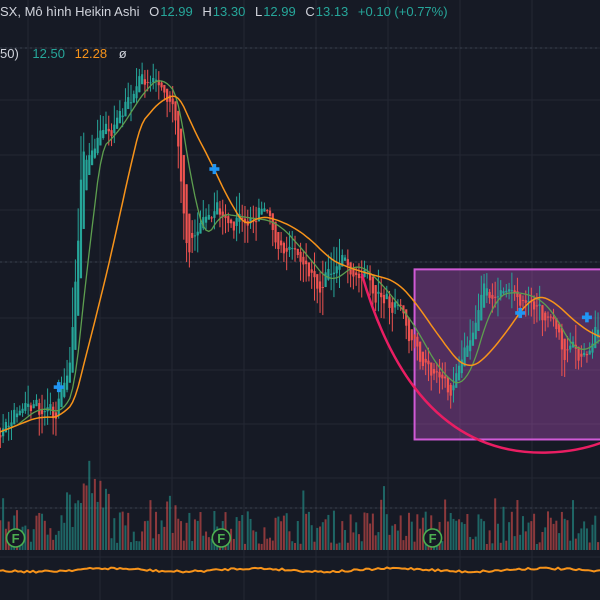 This screenshot has width=600, height=600. Describe the element at coordinates (70, 11) in the screenshot. I see `symbol-title: SX, Mô hình Heikin Ashi` at that location.